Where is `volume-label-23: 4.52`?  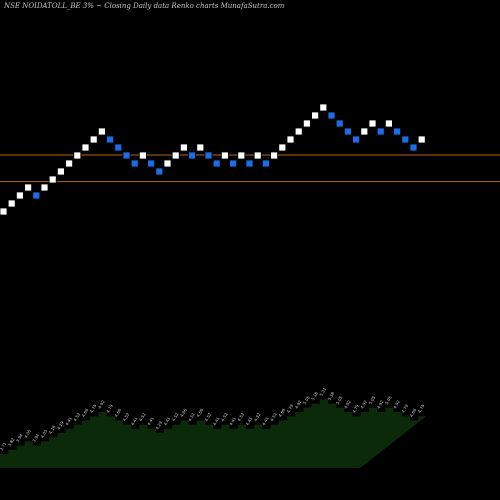
volume-label-23: 4.52 is located at coordinates (191, 416).